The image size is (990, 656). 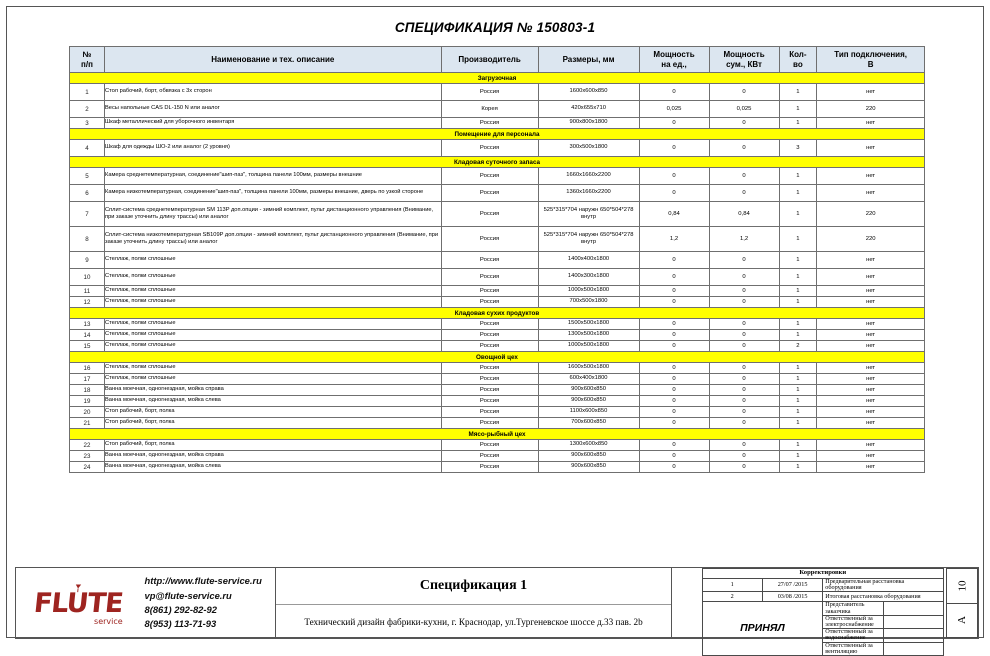 I want to click on column-header-power-sum: Мощность сум., КВт, so click(x=744, y=59).